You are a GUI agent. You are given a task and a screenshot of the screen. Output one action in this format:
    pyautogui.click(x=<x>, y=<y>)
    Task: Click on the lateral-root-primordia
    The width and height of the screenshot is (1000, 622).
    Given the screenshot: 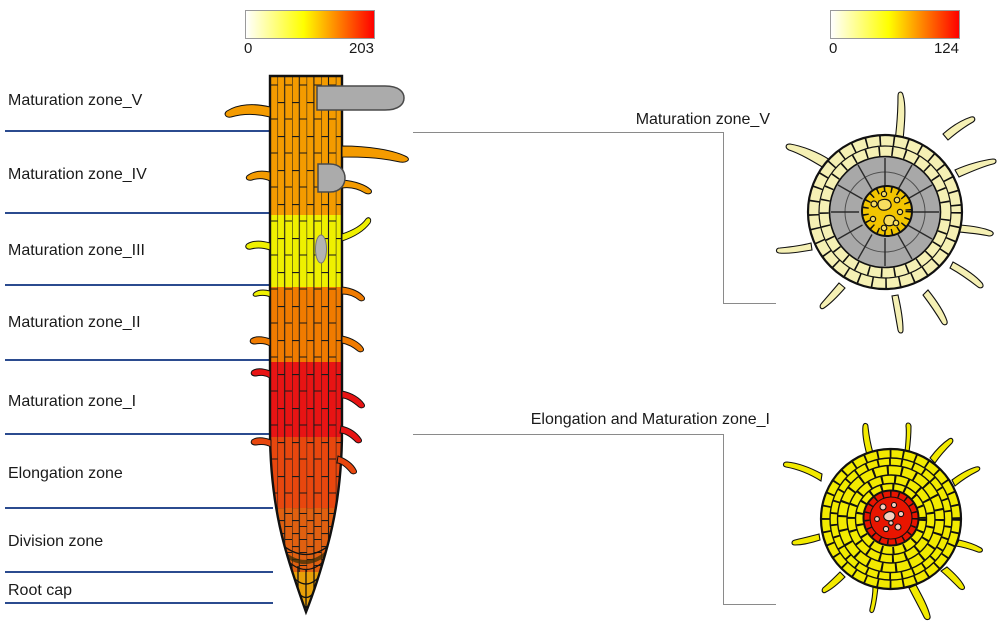 What is the action you would take?
    pyautogui.click(x=360, y=174)
    